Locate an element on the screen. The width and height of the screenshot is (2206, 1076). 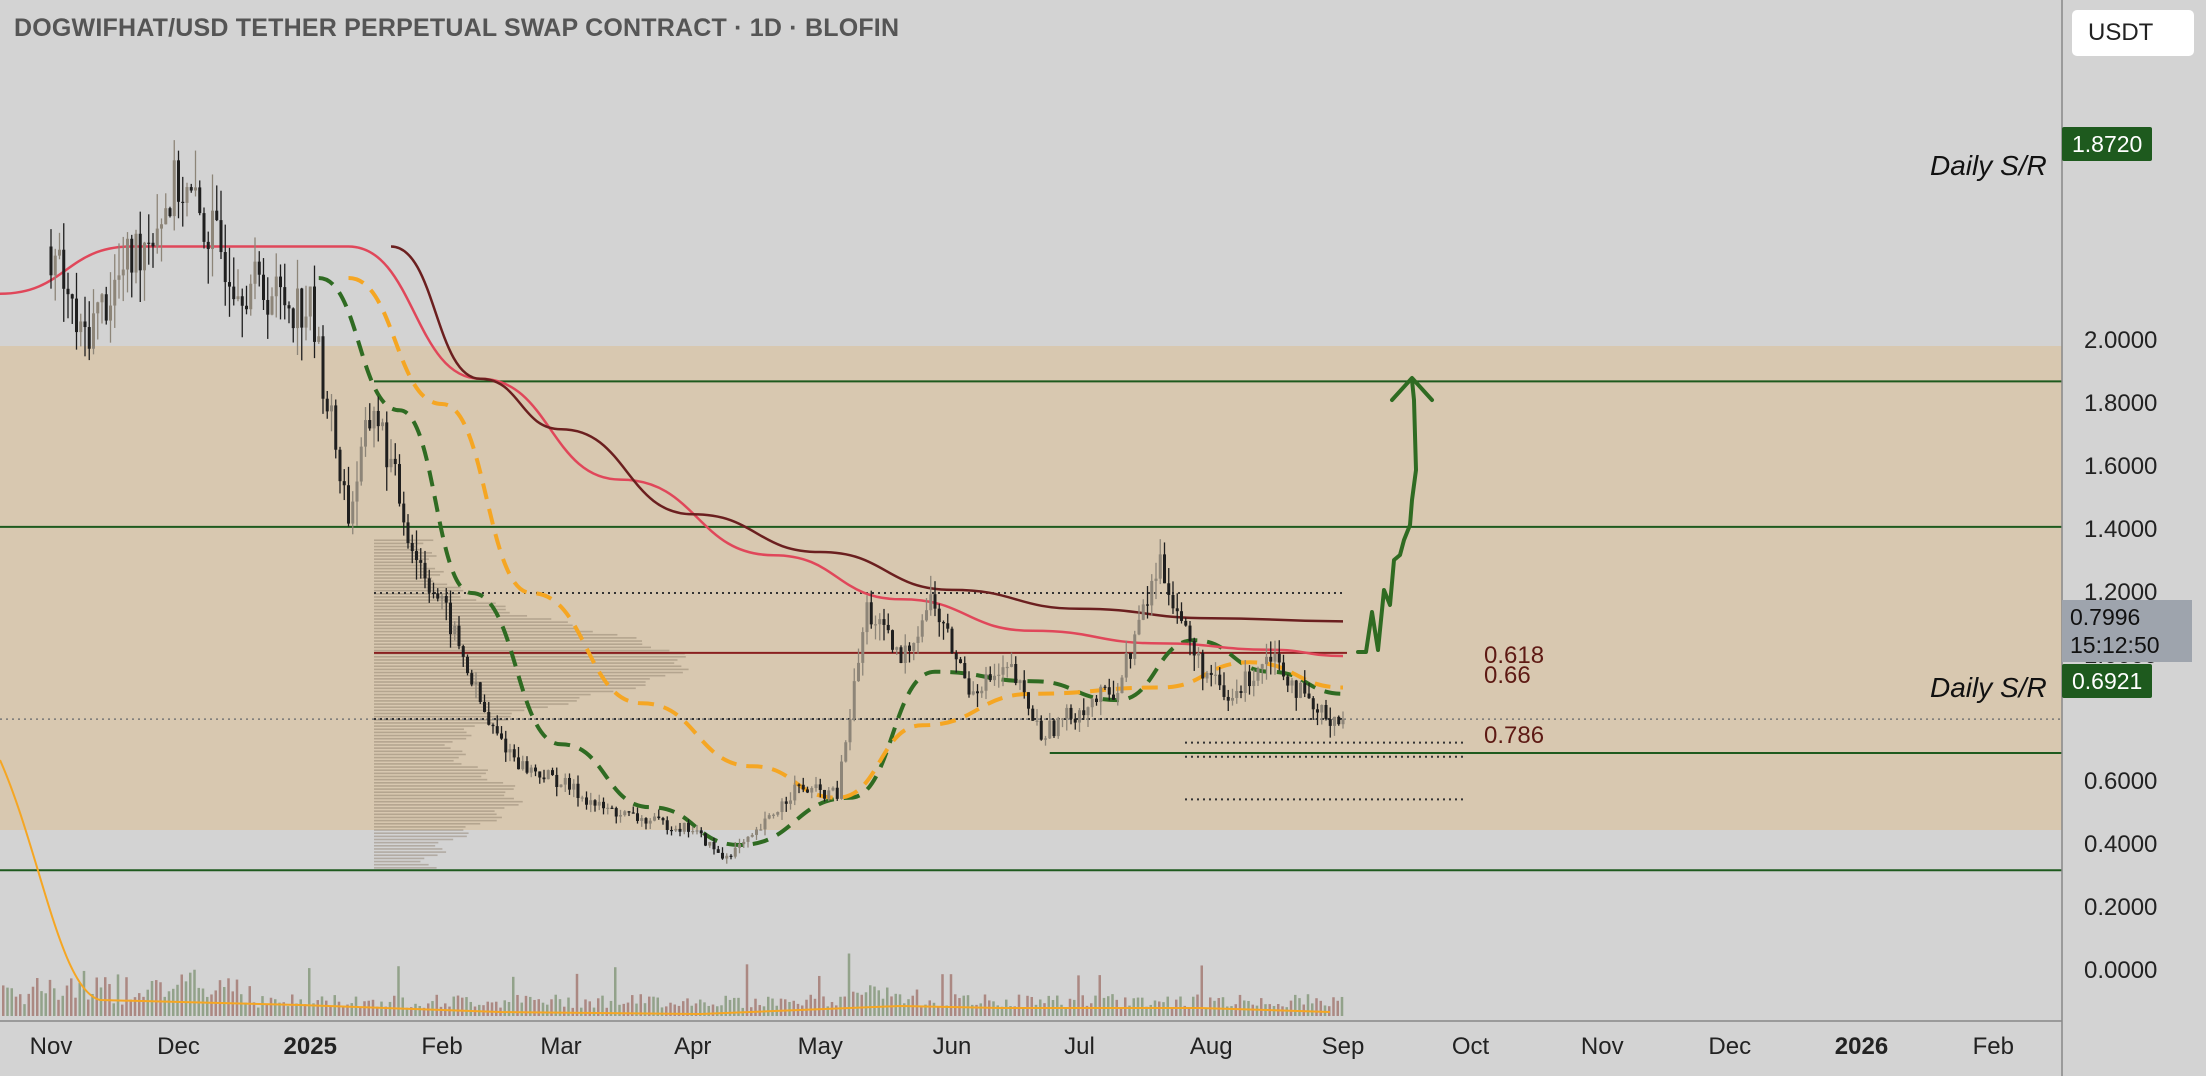
time-axis-tick: Nov is located at coordinates (51, 1046).